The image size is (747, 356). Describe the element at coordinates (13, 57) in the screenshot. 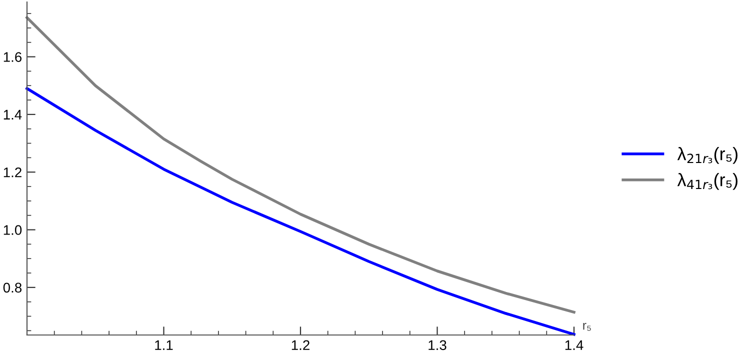

I see `y-tick-label: 1.6` at that location.